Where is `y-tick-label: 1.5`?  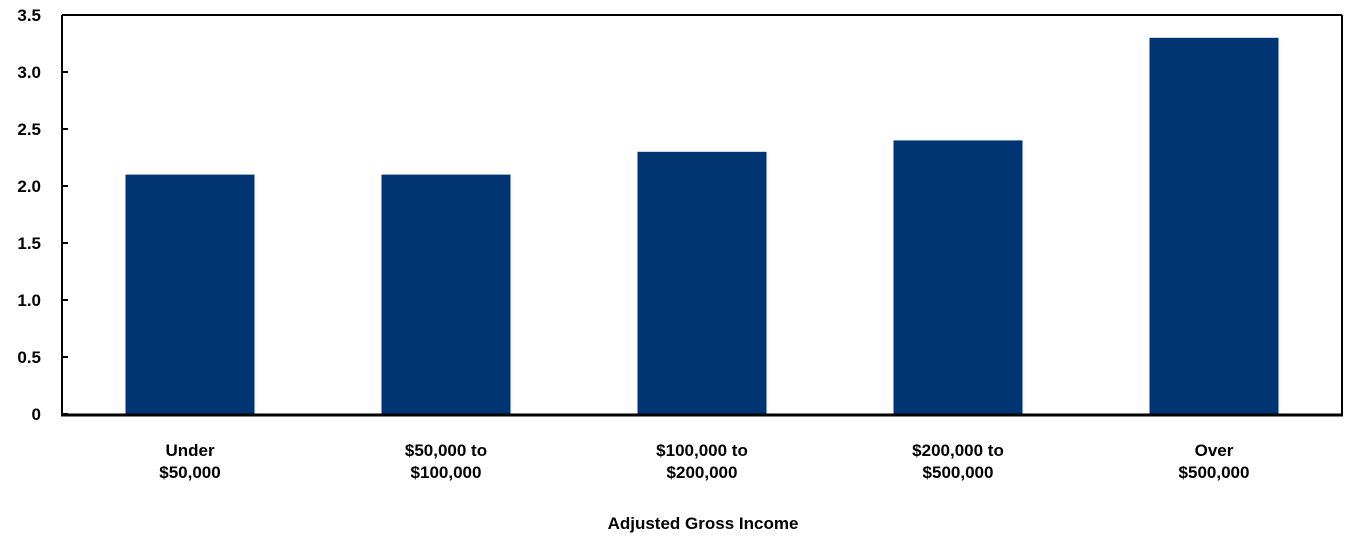
y-tick-label: 1.5 is located at coordinates (29, 243).